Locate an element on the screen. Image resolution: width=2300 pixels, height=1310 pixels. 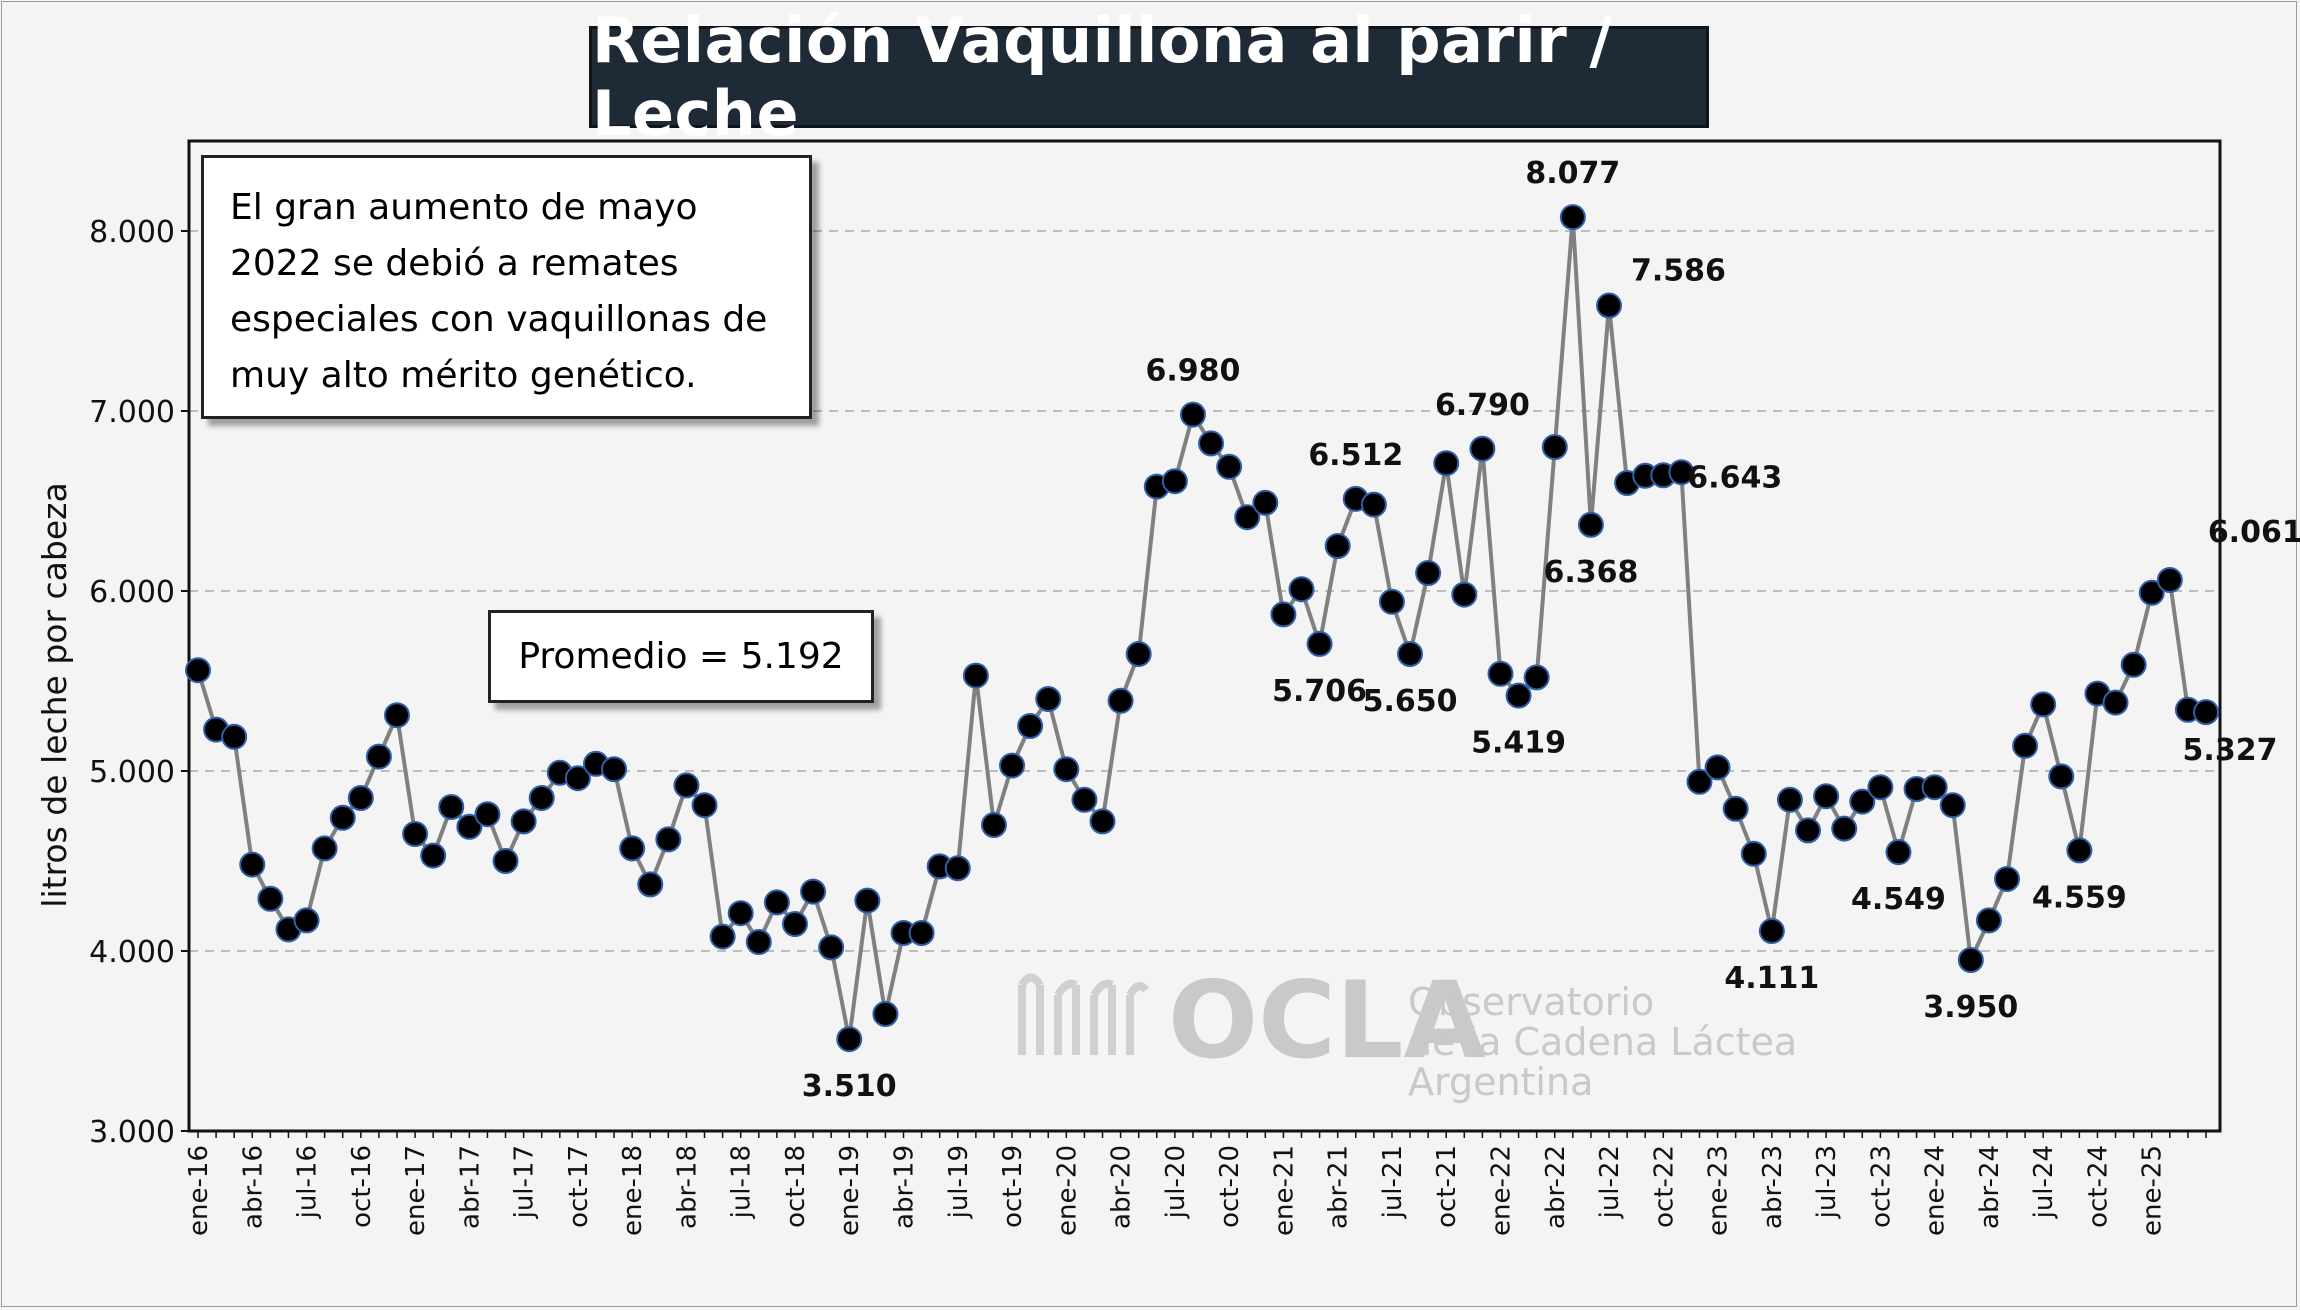
x-tick-label: ene-18 is located at coordinates (633, 1190).